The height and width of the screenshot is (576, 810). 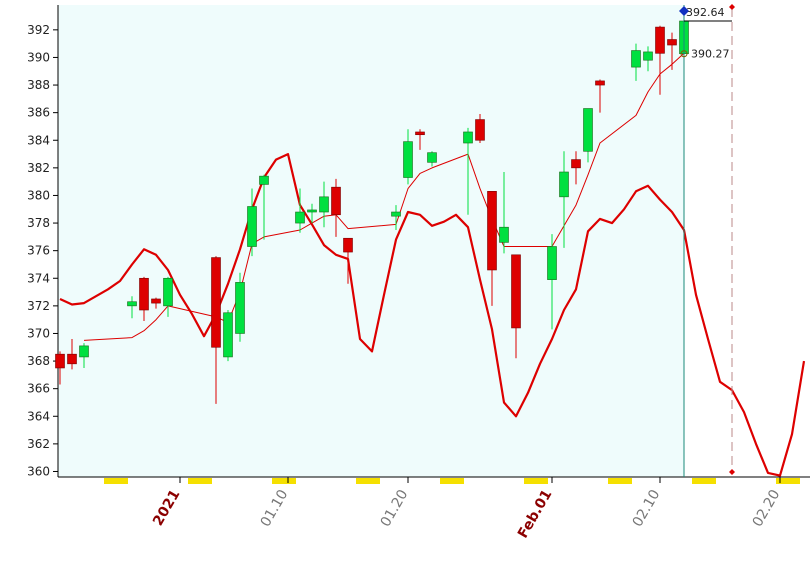 What do you see at coordinates (38, 223) in the screenshot?
I see `y-tick-label: 378` at bounding box center [38, 223].